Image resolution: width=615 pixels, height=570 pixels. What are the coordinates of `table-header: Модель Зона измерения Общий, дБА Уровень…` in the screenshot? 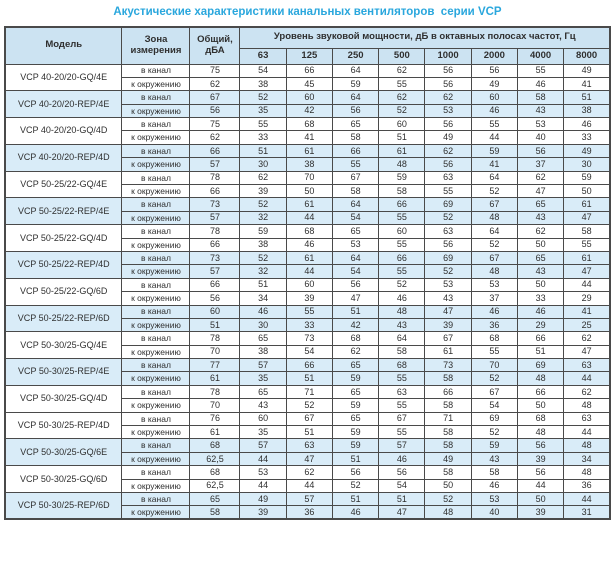 It's located at (307, 45).